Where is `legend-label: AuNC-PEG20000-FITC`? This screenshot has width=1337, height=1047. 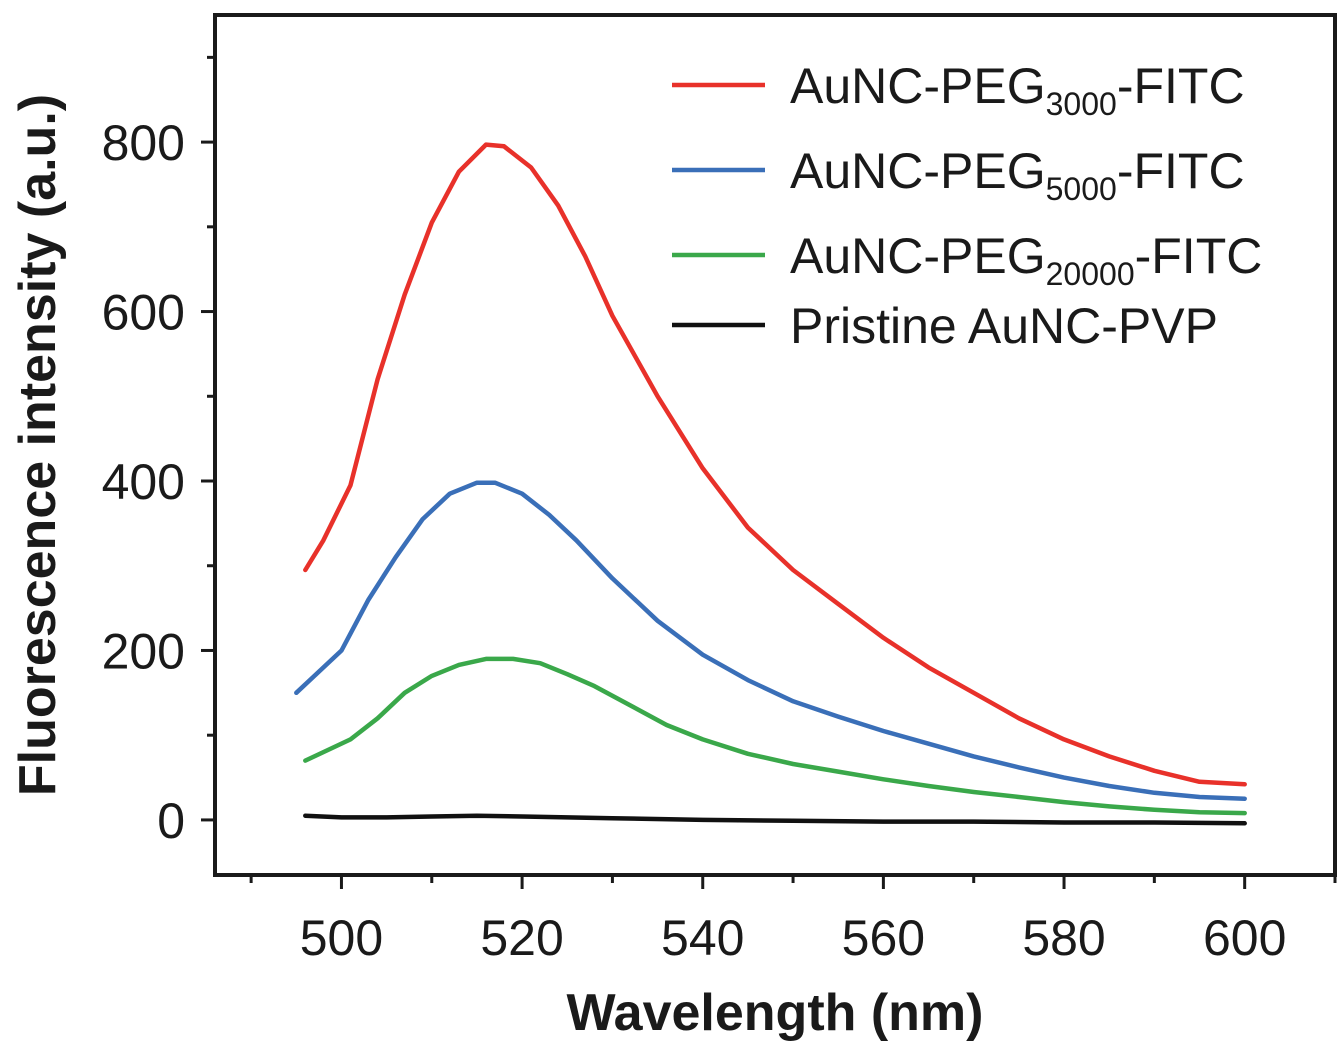 legend-label: AuNC-PEG20000-FITC is located at coordinates (1026, 260).